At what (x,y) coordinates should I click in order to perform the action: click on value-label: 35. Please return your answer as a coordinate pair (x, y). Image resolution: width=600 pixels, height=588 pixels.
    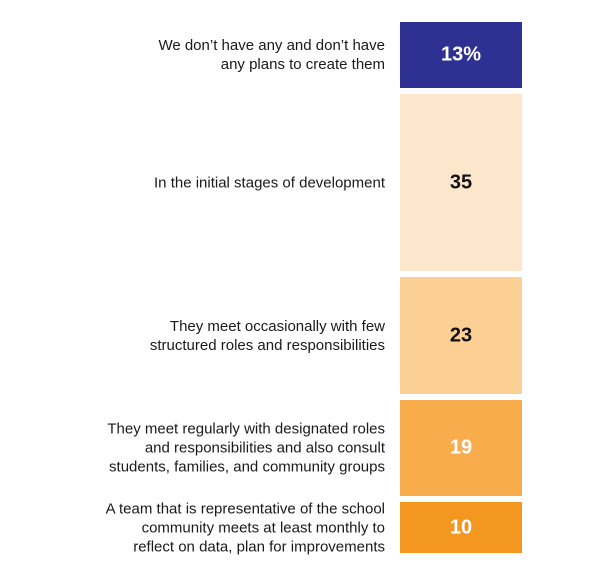
    Looking at the image, I should click on (461, 182).